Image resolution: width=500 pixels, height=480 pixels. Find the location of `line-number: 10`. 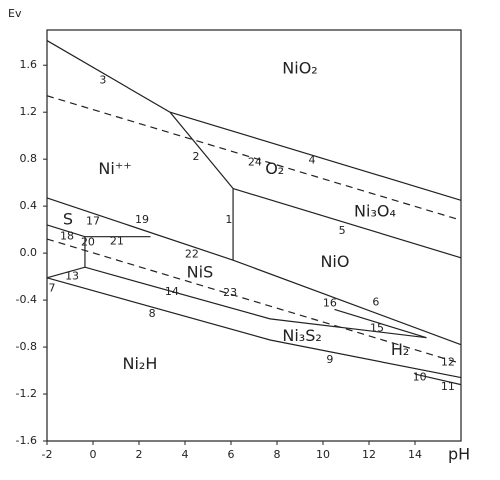

line-number: 10 is located at coordinates (420, 377).